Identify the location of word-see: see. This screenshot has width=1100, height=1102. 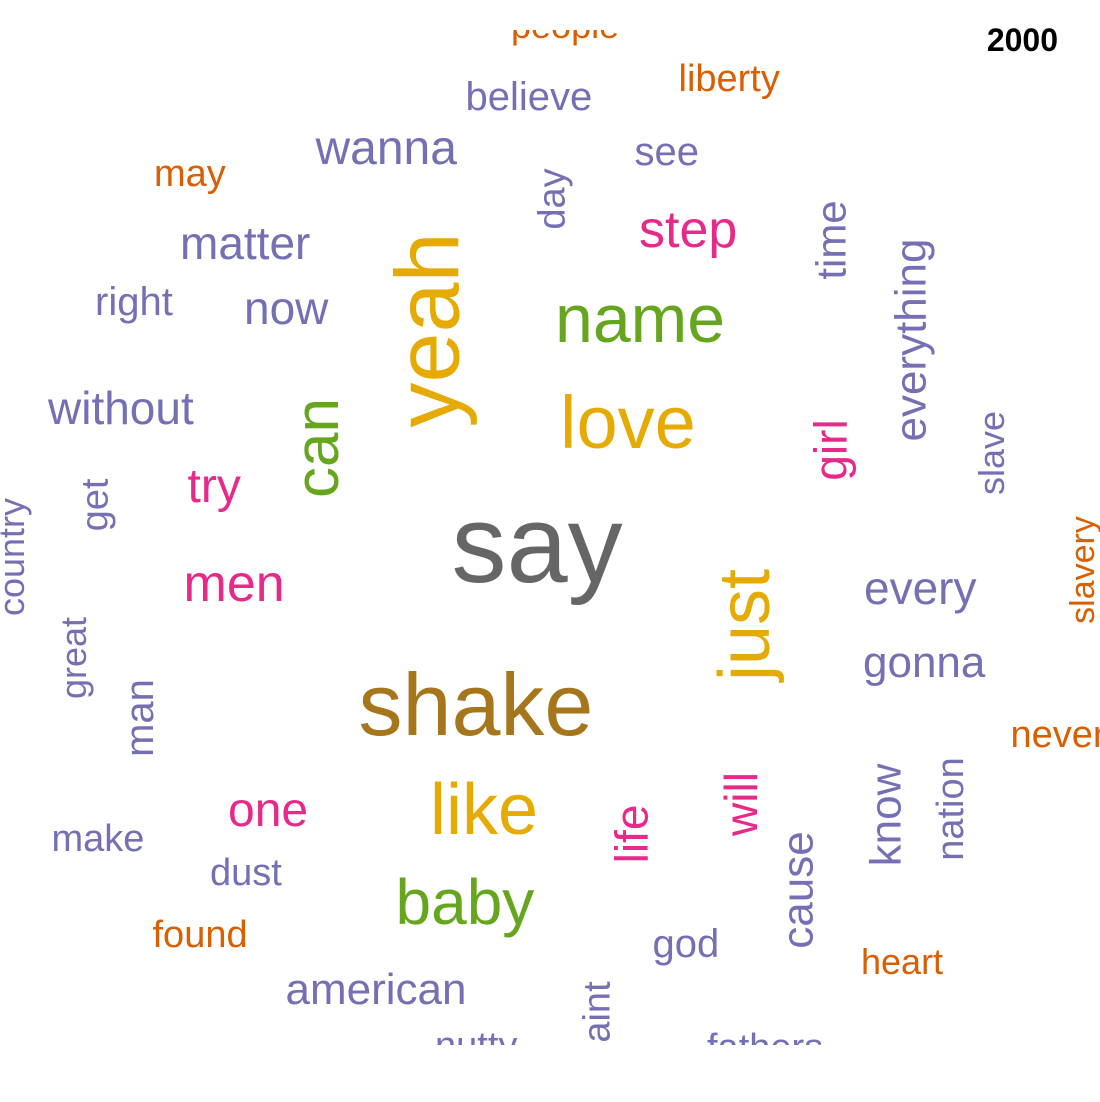
(667, 152).